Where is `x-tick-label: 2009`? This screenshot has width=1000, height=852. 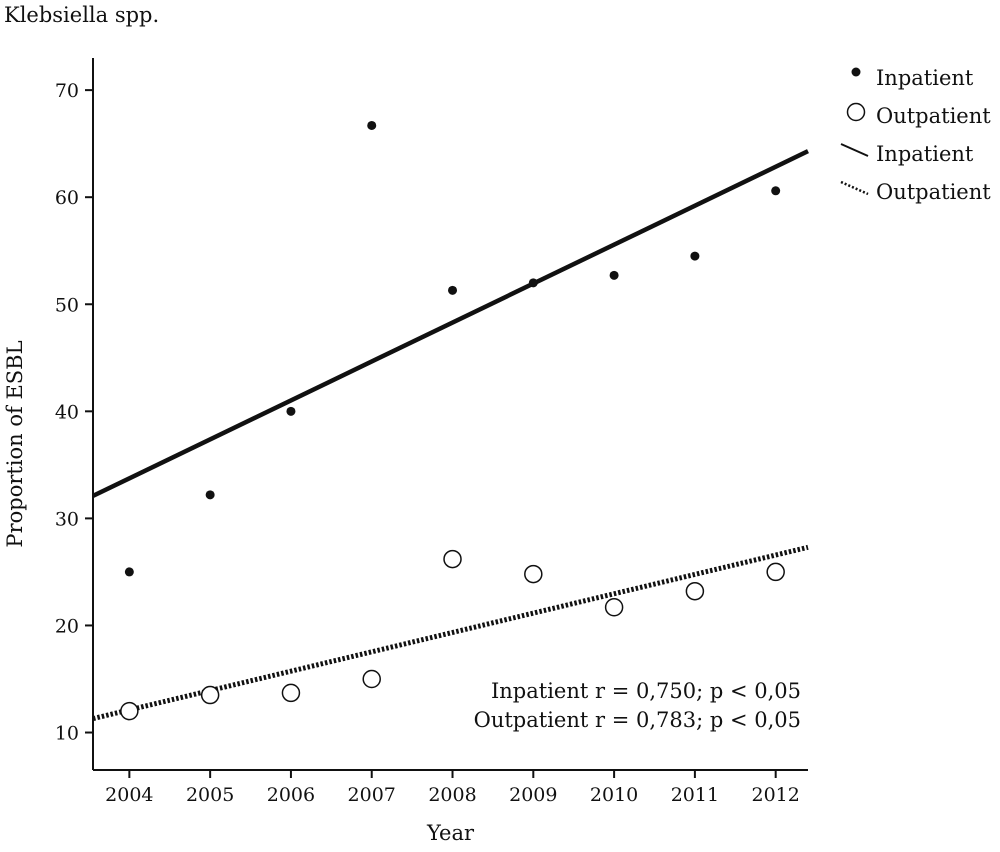
x-tick-label: 2009 is located at coordinates (533, 795).